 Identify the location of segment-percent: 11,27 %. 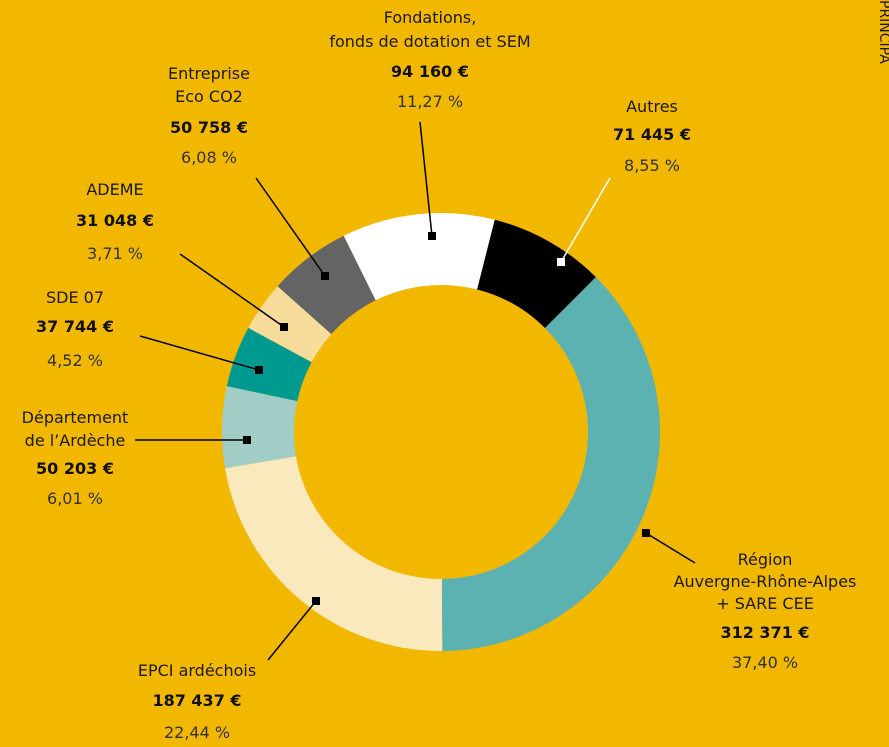
(430, 101).